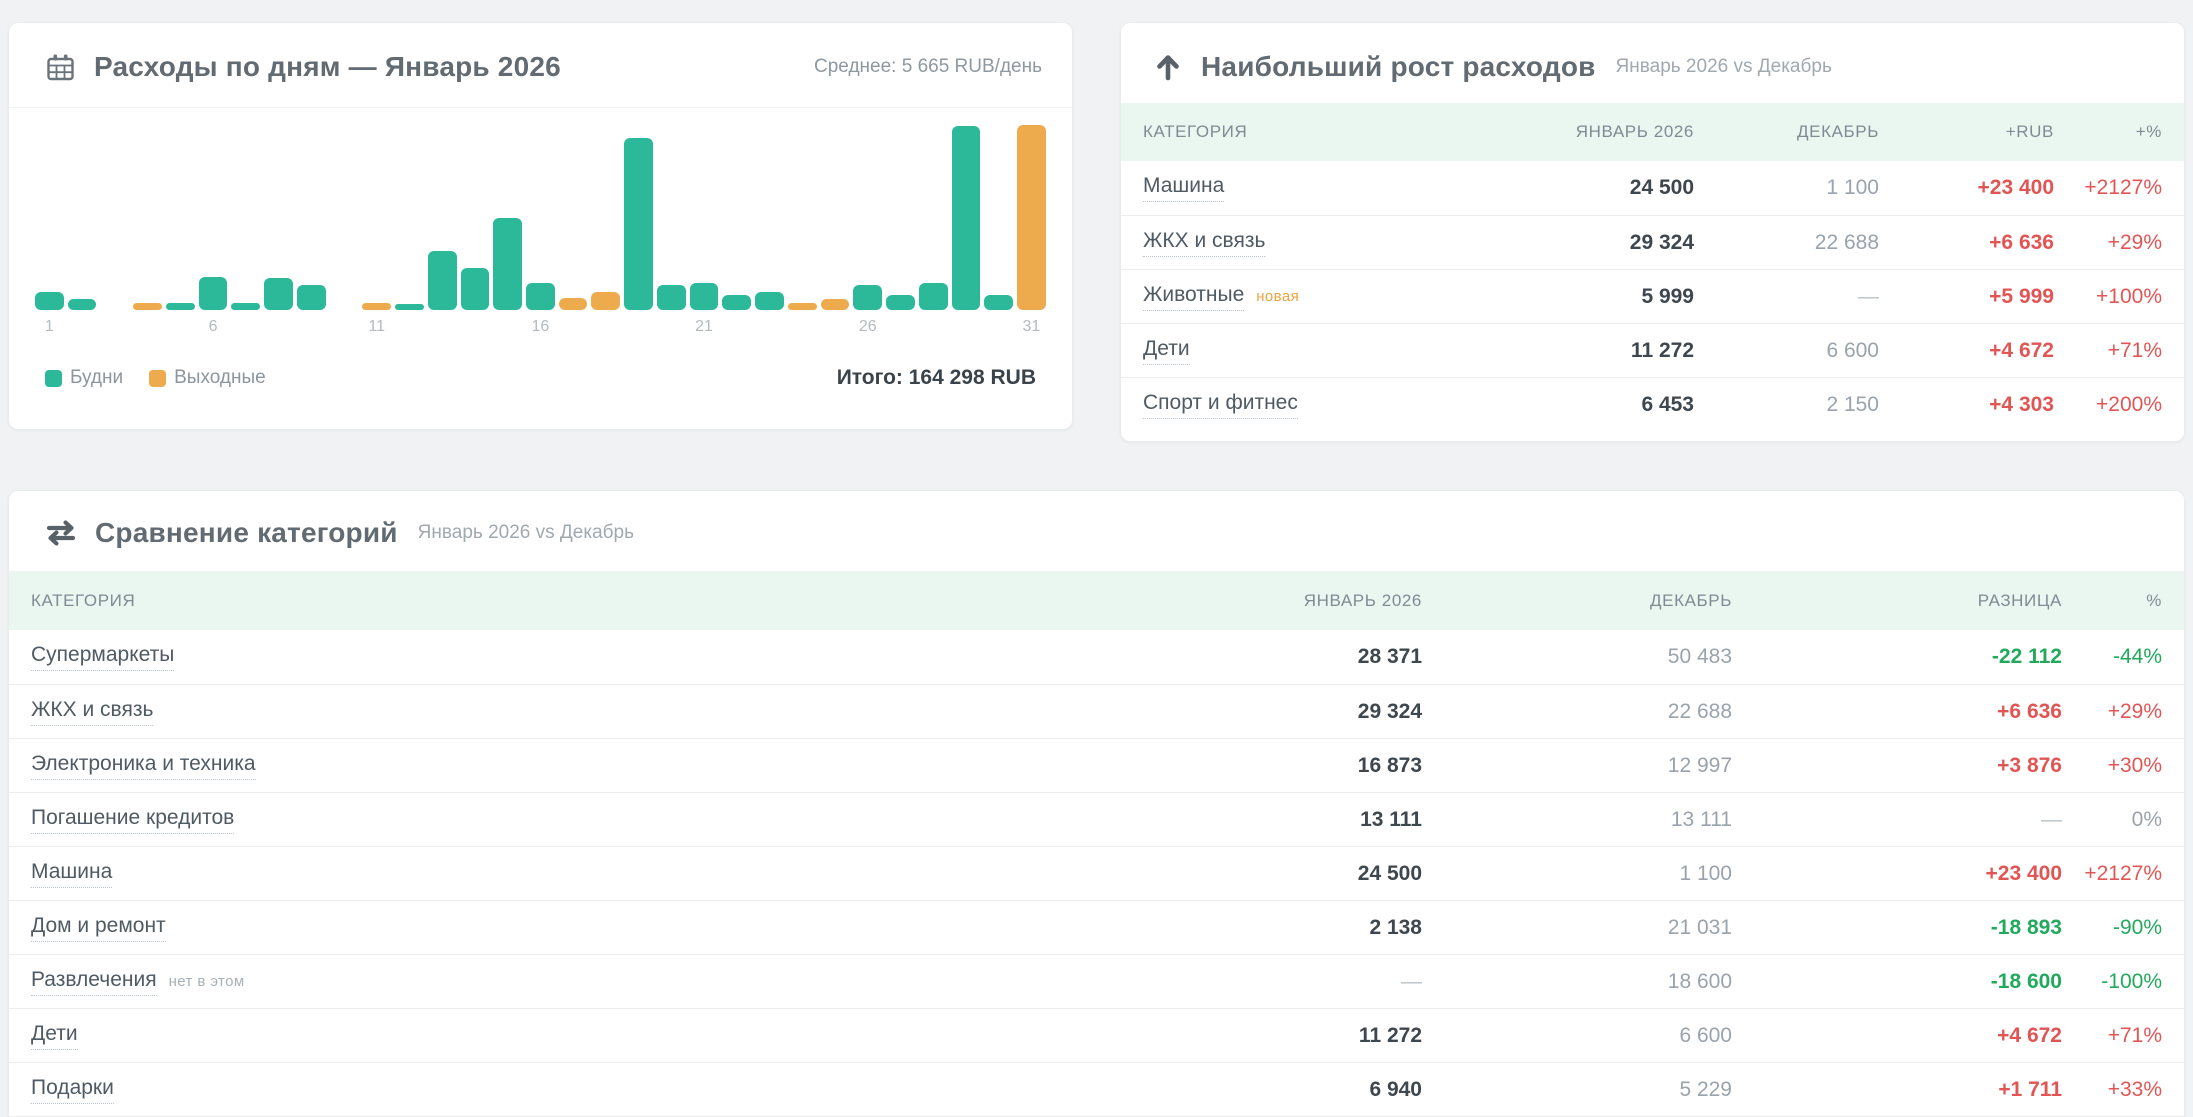 The image size is (2193, 1117). I want to click on value-diff: —, so click(2051, 819).